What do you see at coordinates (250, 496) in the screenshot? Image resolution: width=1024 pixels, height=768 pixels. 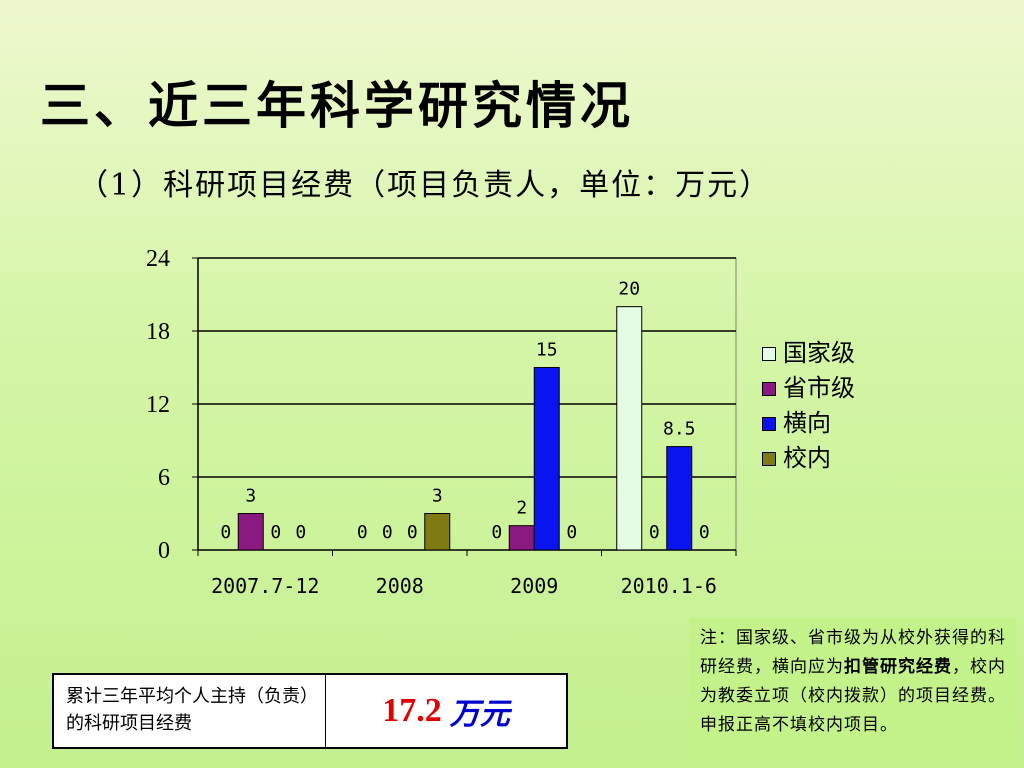 I see `data-label-0-1: 3` at bounding box center [250, 496].